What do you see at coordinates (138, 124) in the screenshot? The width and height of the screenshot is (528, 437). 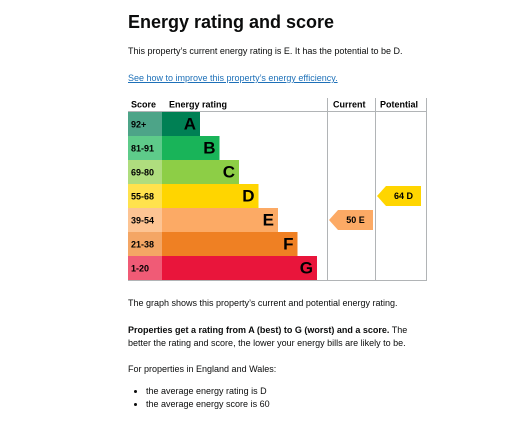 I see `band-score: 92+` at bounding box center [138, 124].